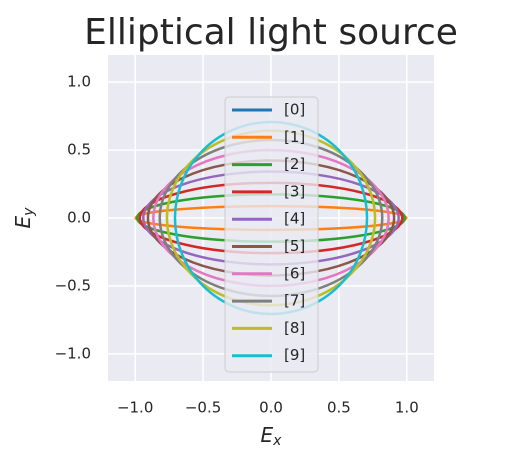 The height and width of the screenshot is (460, 508). Describe the element at coordinates (79, 218) in the screenshot. I see `y-tick-label: 0.0` at that location.